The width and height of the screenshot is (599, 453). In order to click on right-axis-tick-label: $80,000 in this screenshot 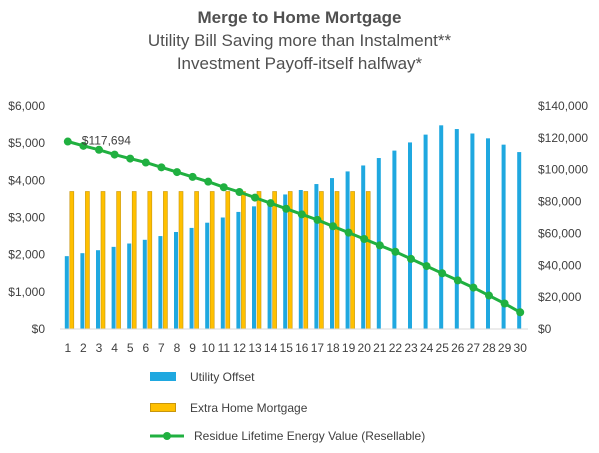, I will do `click(560, 202)`.